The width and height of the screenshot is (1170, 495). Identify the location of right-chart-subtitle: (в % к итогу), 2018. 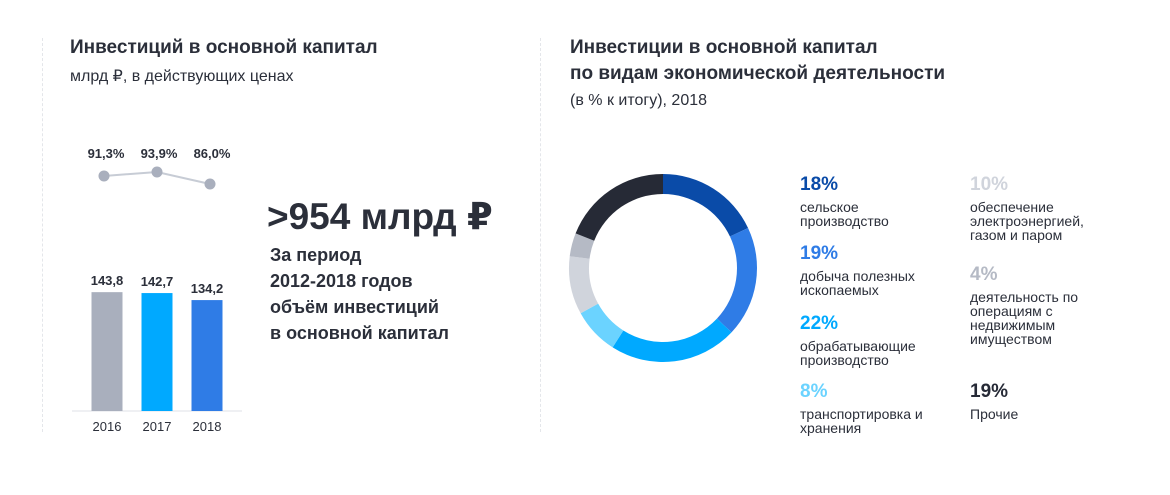
(639, 100).